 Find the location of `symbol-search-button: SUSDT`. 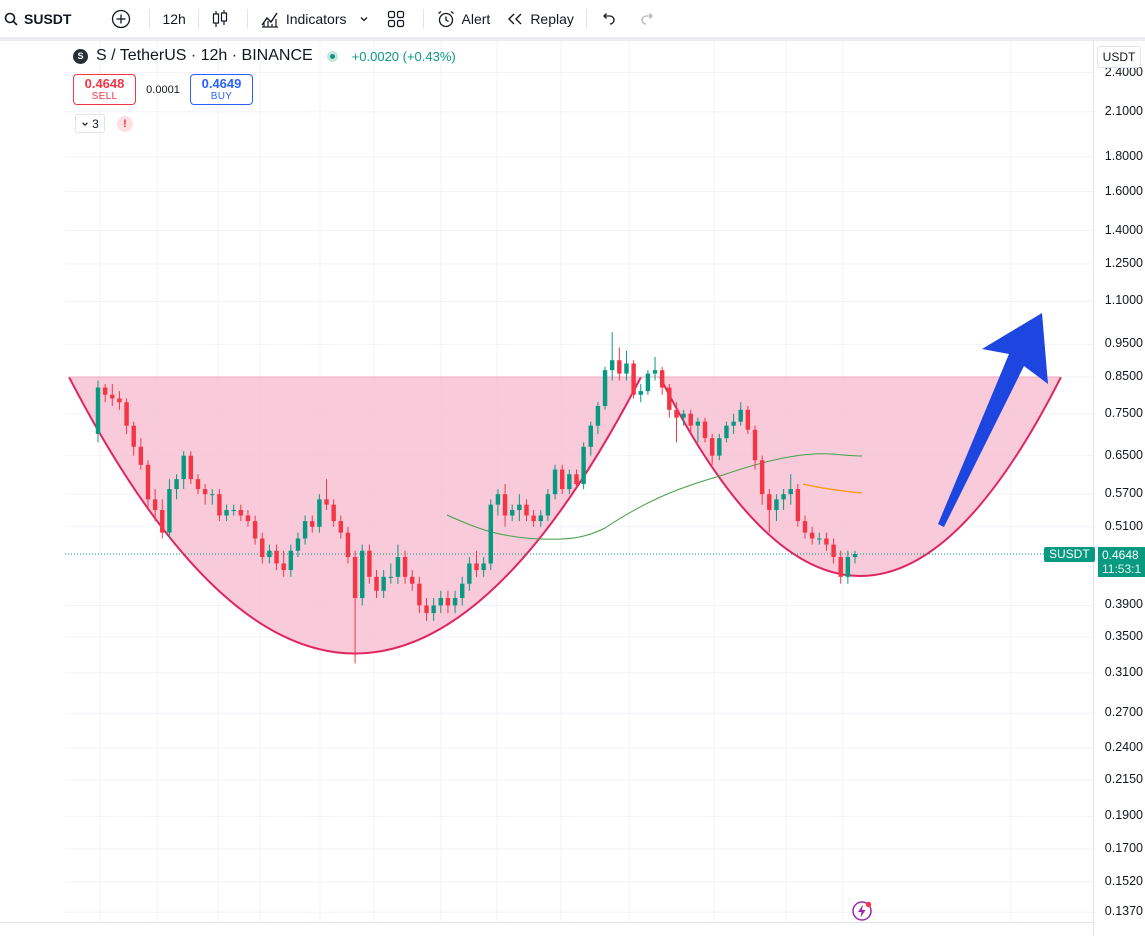

symbol-search-button: SUSDT is located at coordinates (39, 18).